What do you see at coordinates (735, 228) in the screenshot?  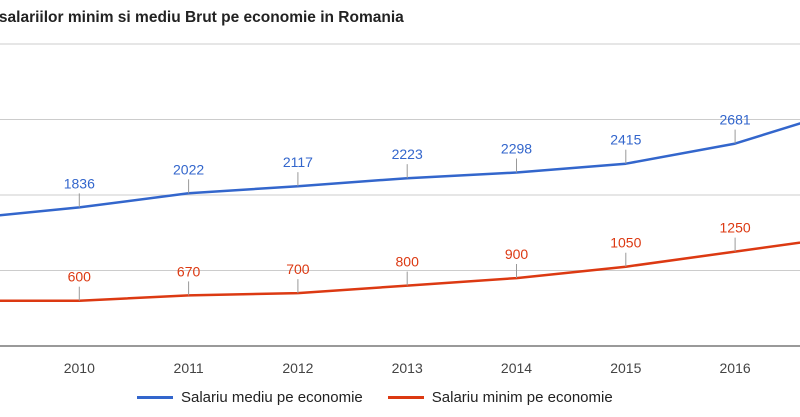 I see `data-label: 1250` at bounding box center [735, 228].